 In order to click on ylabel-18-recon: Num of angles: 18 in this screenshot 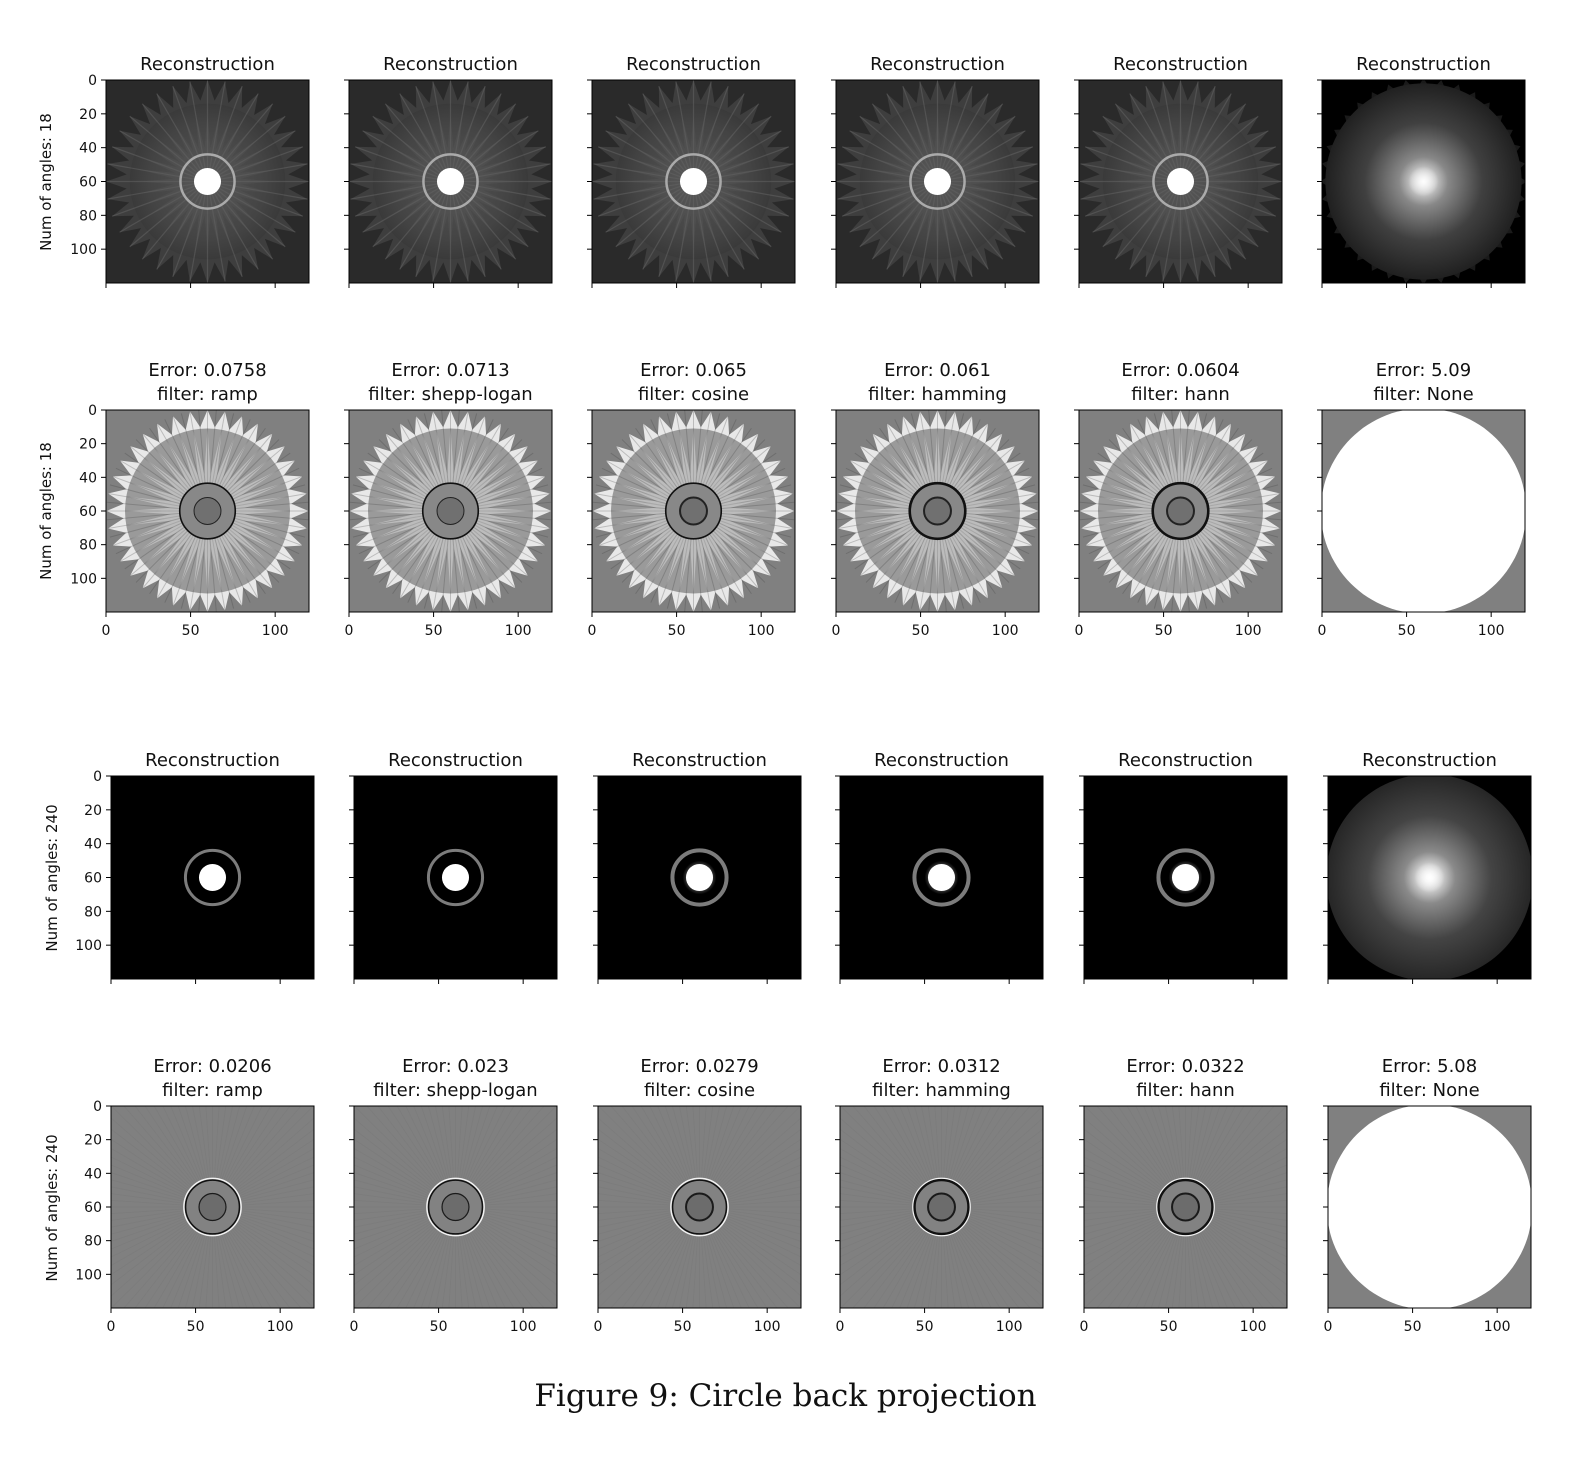, I will do `click(46, 182)`.